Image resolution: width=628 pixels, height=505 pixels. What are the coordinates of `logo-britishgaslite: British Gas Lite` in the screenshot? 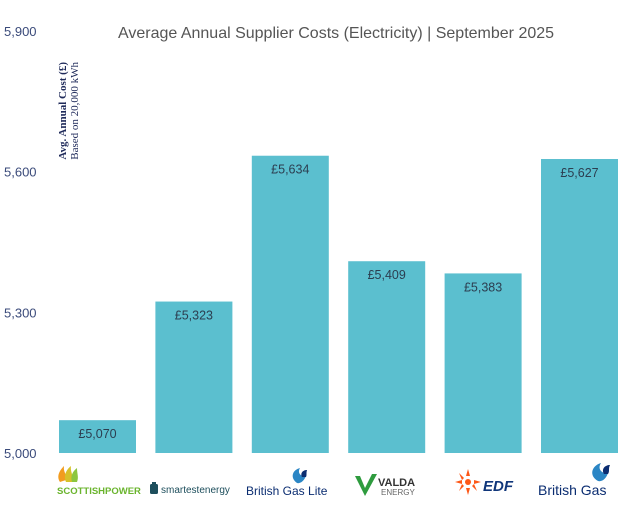 It's located at (287, 483).